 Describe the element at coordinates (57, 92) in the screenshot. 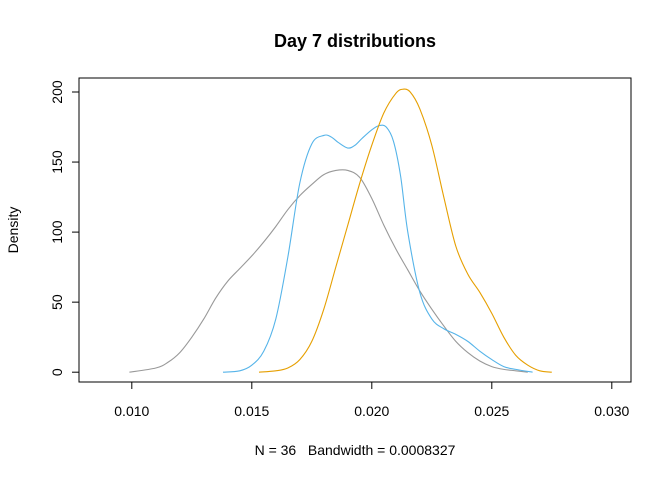

I see `y-tick-label: 200` at that location.